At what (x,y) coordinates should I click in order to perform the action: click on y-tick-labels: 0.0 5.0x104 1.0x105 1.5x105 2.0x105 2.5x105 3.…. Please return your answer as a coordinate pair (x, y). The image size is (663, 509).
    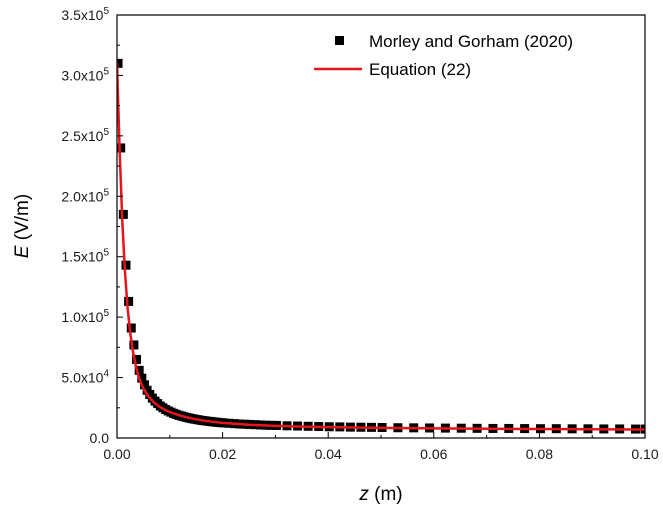
    Looking at the image, I should click on (85, 226).